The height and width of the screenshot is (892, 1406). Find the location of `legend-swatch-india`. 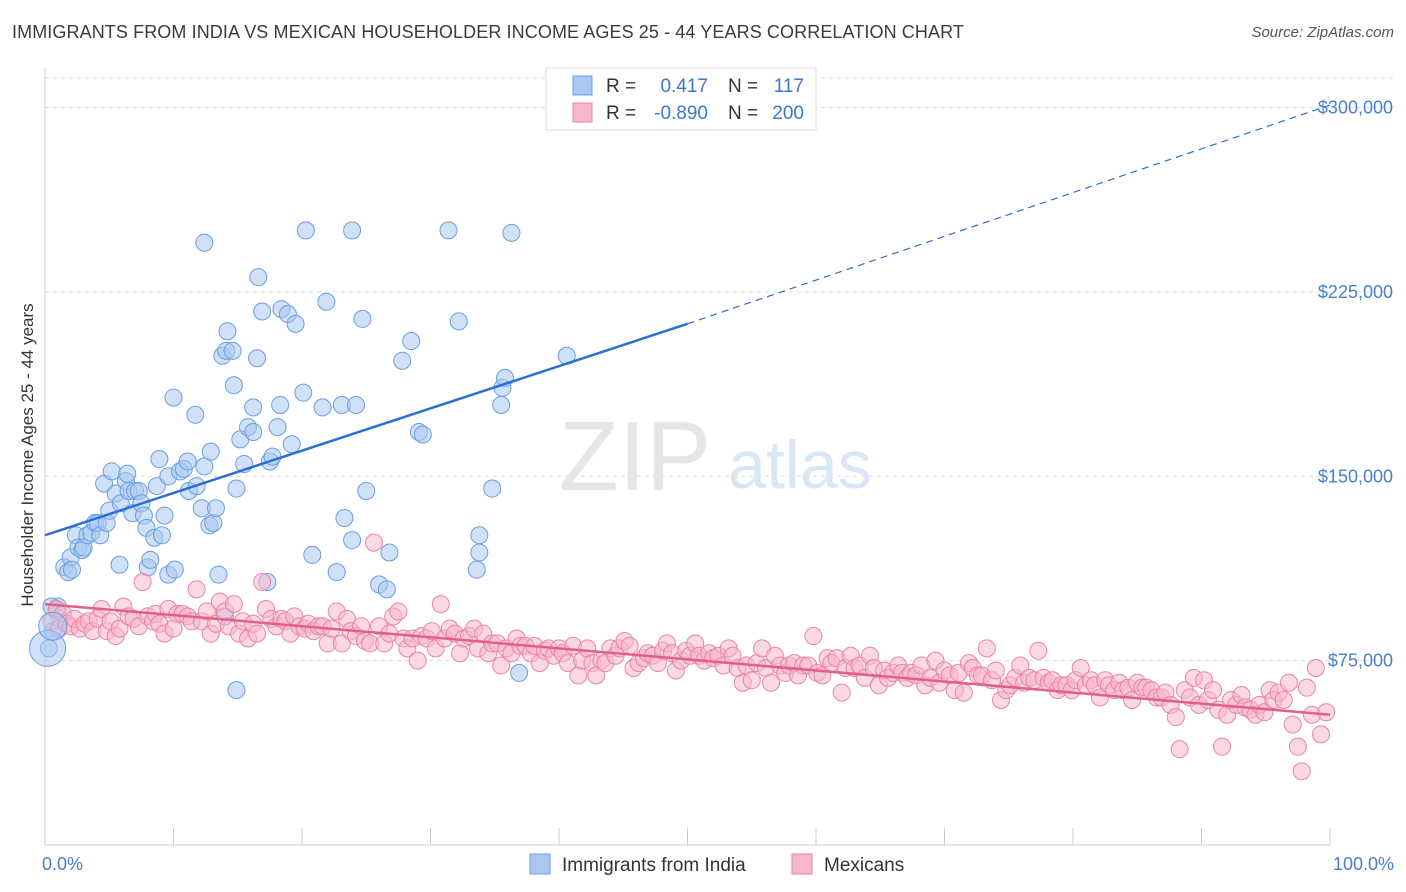

legend-swatch-india is located at coordinates (582, 85).